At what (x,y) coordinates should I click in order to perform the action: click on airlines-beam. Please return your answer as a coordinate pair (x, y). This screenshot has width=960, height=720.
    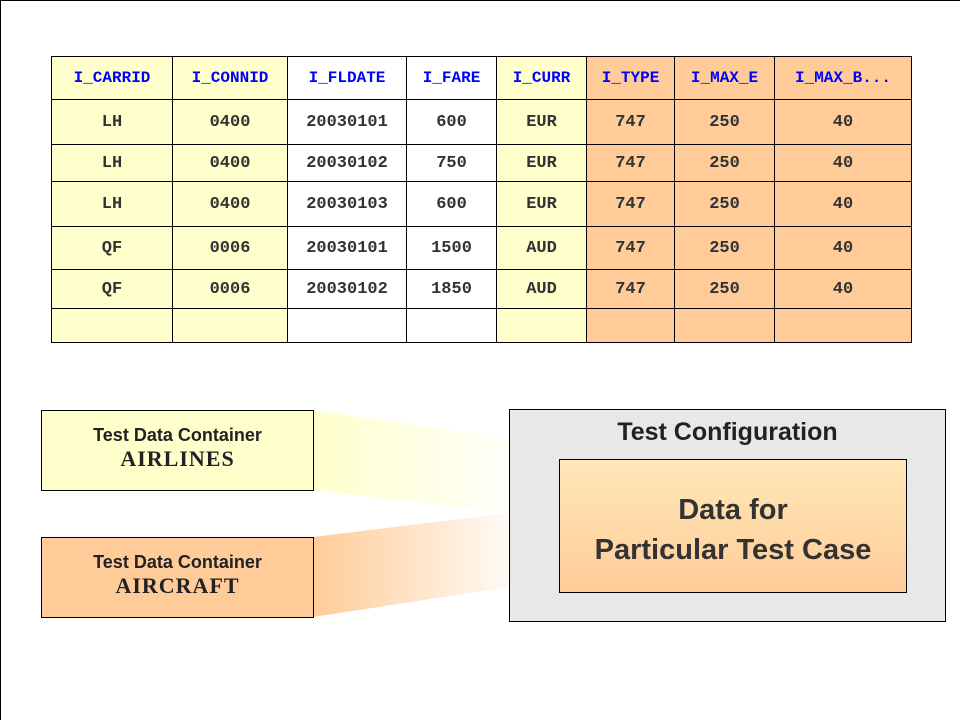
    Looking at the image, I should click on (411, 461).